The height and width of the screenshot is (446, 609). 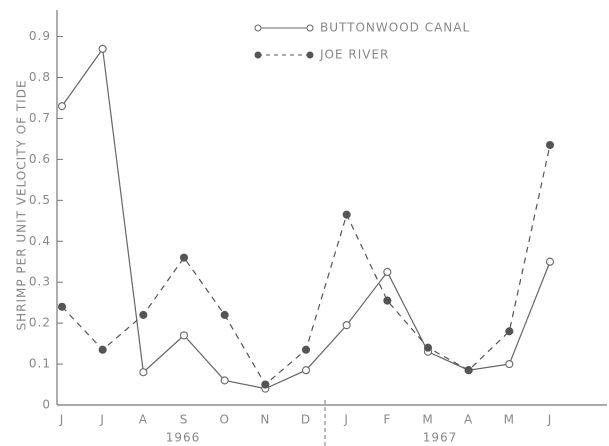 I want to click on y-tick-label: 0.4, so click(x=40, y=241).